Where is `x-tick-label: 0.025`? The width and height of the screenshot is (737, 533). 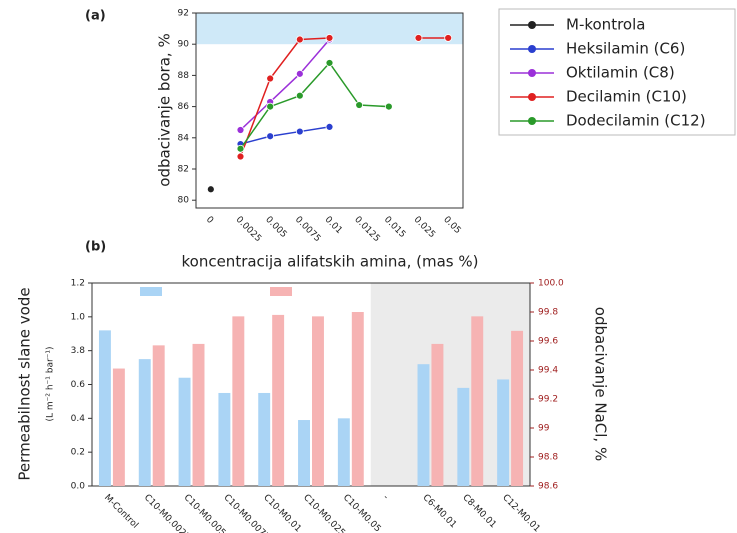 x-tick-label: 0.025 is located at coordinates (424, 227).